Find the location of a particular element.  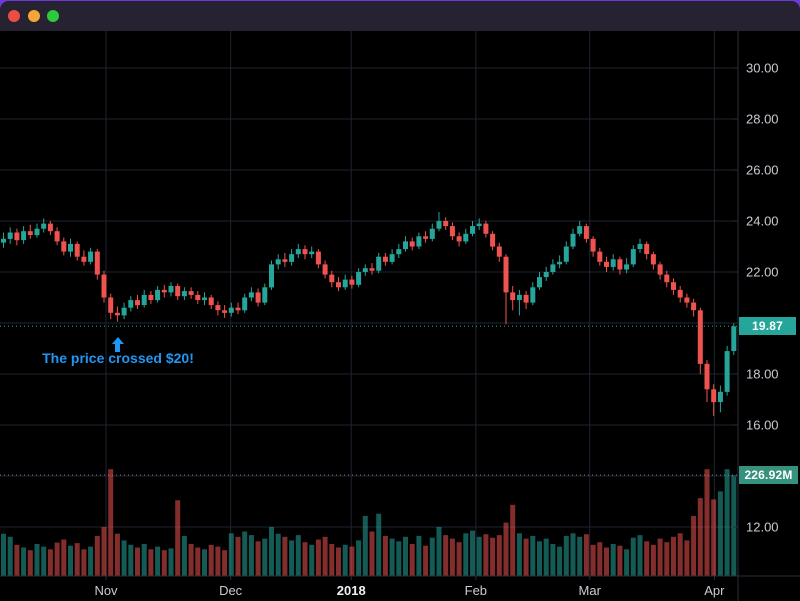

price-tick-label: 22.00 is located at coordinates (762, 272).